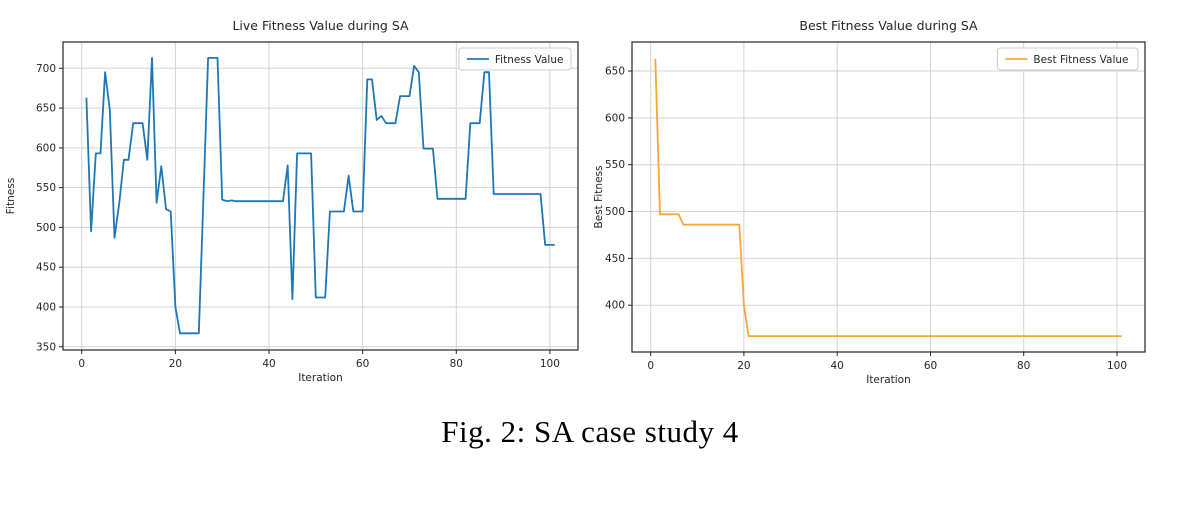  Describe the element at coordinates (11, 196) in the screenshot. I see `y-axis-label: Fitness` at that location.